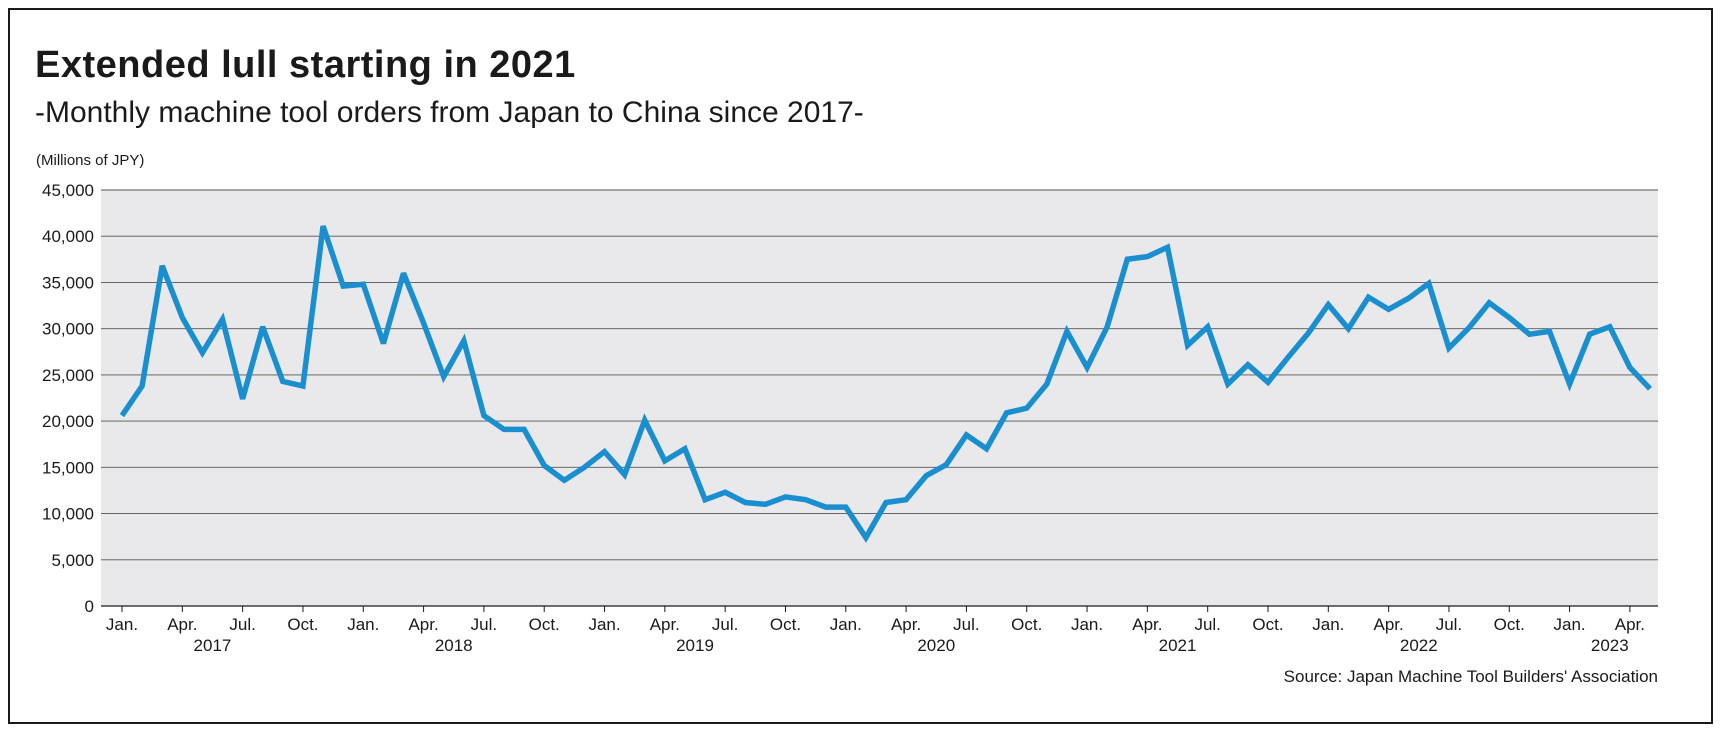 The width and height of the screenshot is (1723, 732). What do you see at coordinates (1610, 645) in the screenshot?
I see `year-label: 2023` at bounding box center [1610, 645].